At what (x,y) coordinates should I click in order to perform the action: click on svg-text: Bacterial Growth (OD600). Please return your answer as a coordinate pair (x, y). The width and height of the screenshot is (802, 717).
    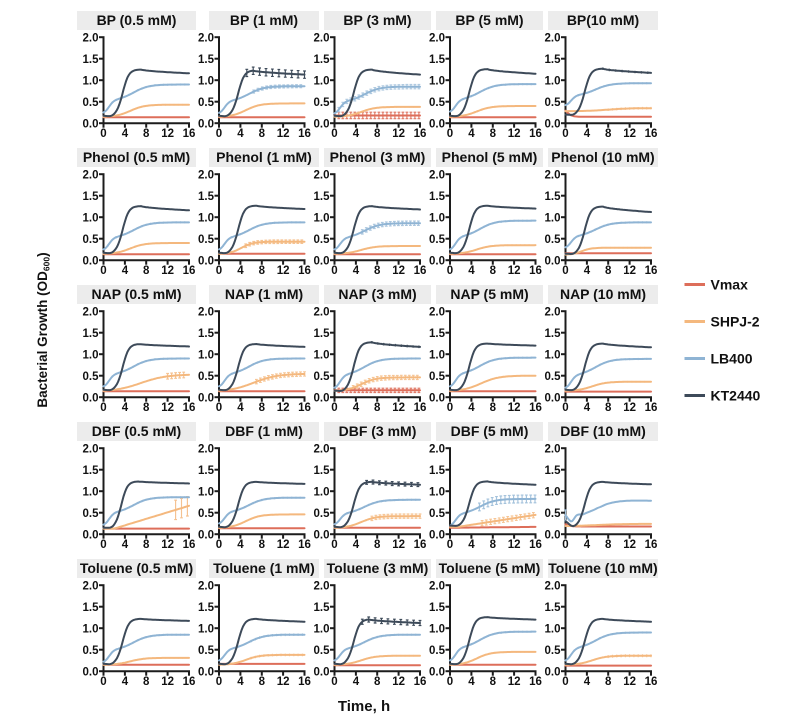
    Looking at the image, I should click on (43, 329).